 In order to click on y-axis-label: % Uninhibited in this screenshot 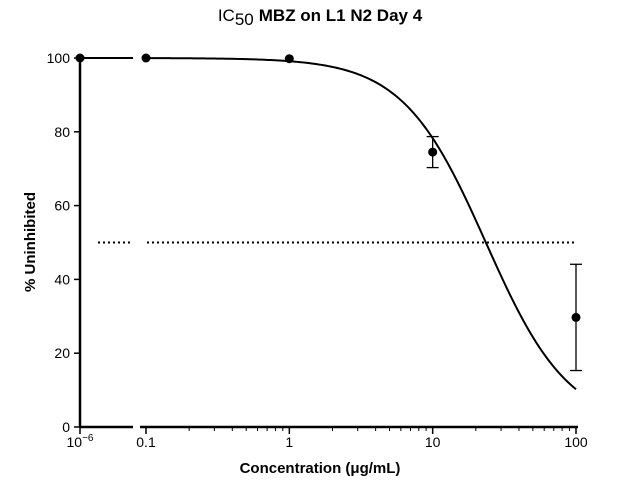, I will do `click(30, 242)`.